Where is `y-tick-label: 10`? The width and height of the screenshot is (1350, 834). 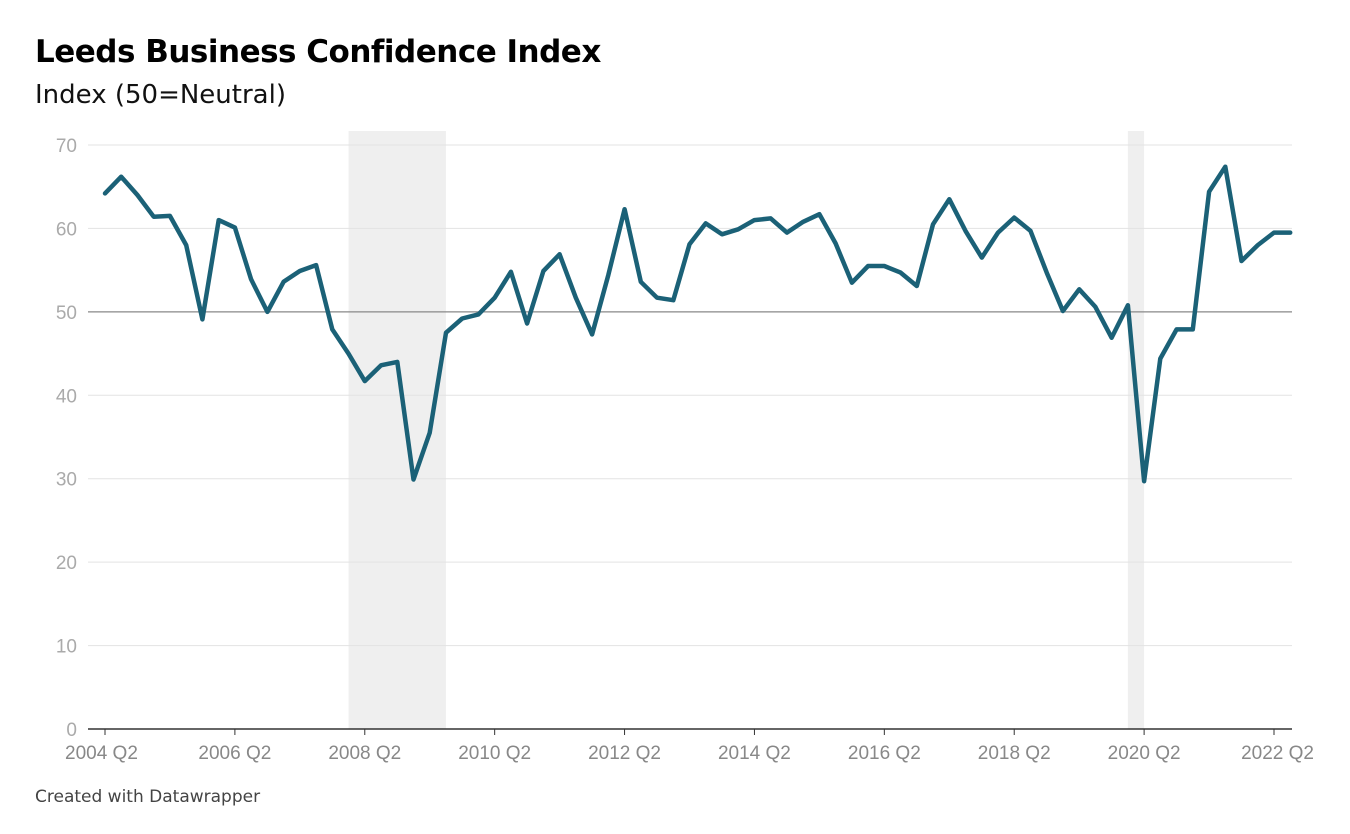
y-tick-label: 10 is located at coordinates (66, 647).